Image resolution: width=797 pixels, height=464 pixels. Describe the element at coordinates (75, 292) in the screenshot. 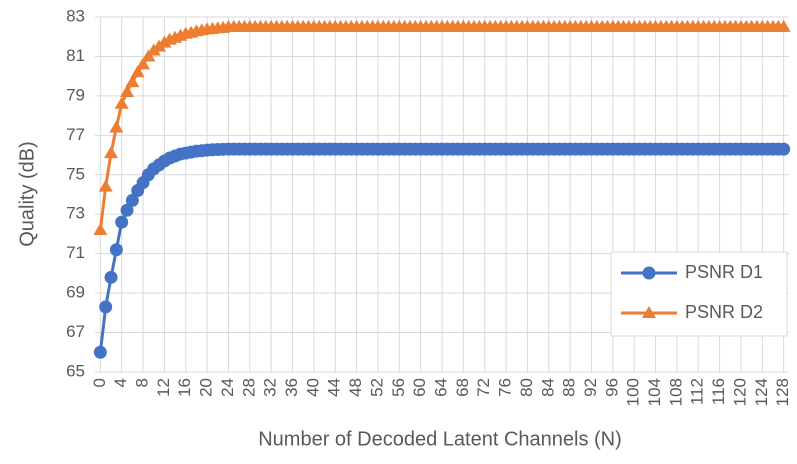

I see `y-tick-label: 69` at that location.